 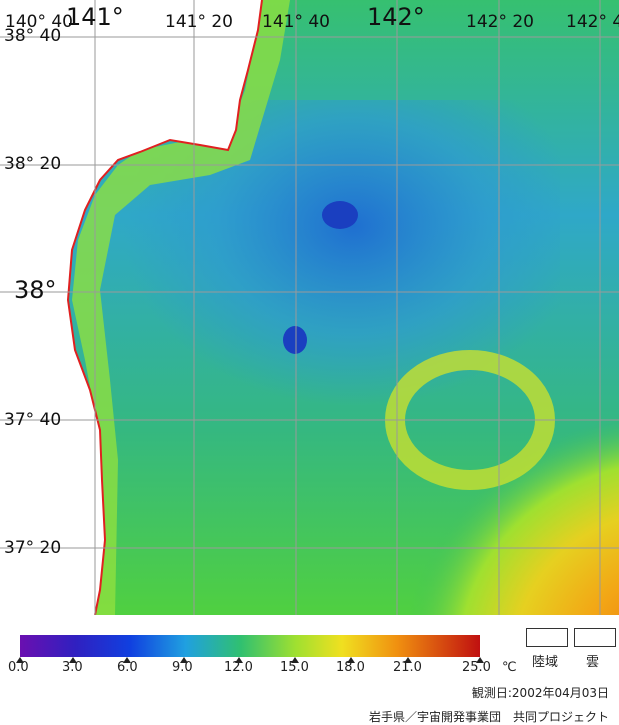 I want to click on legend-tick-label: 9.0, so click(x=182, y=667).